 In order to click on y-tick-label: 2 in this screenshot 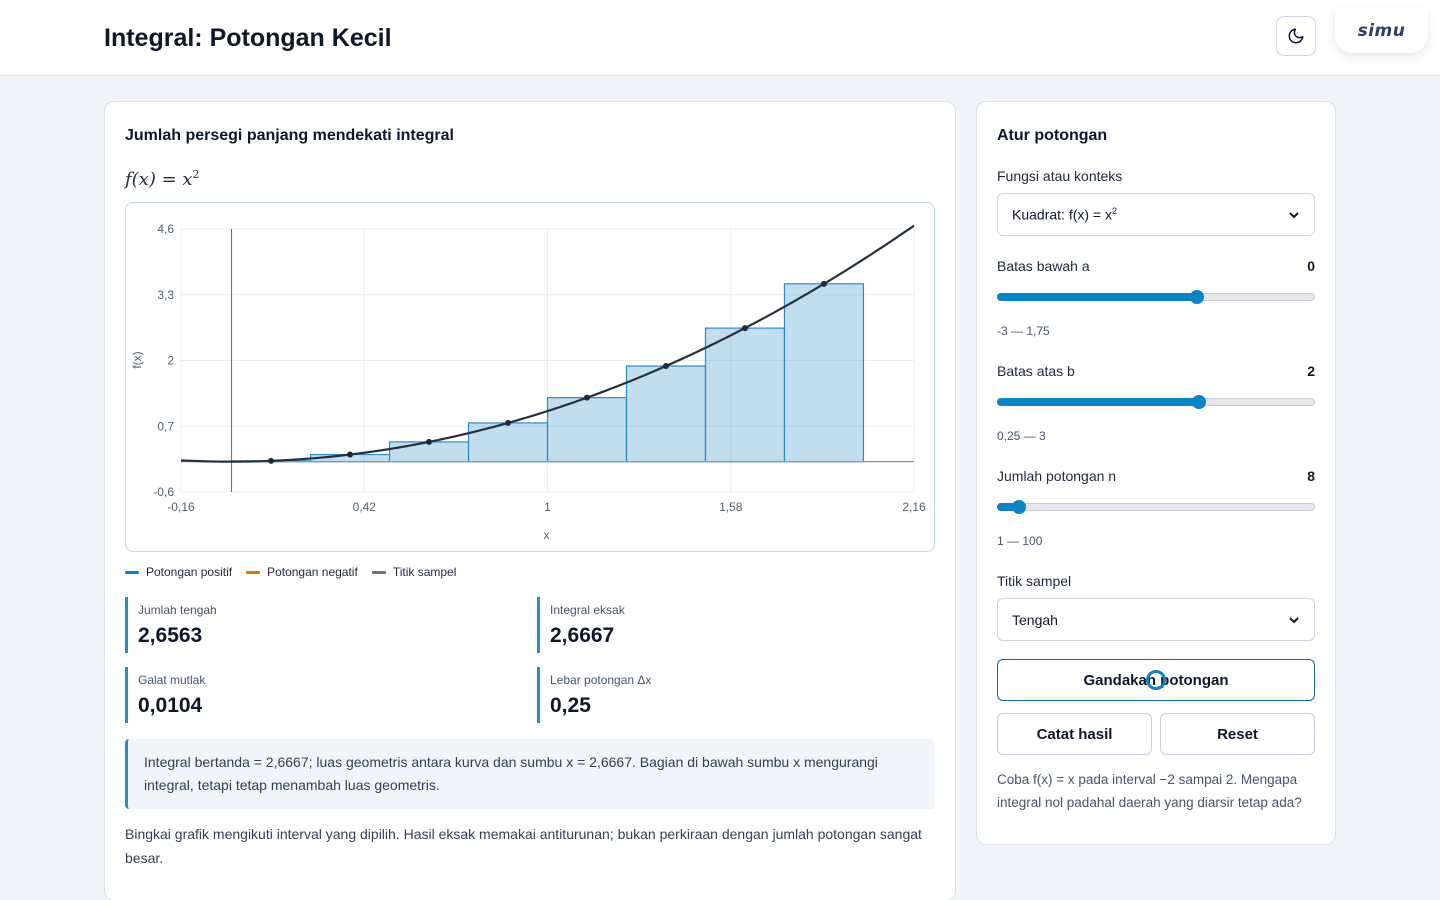, I will do `click(170, 361)`.